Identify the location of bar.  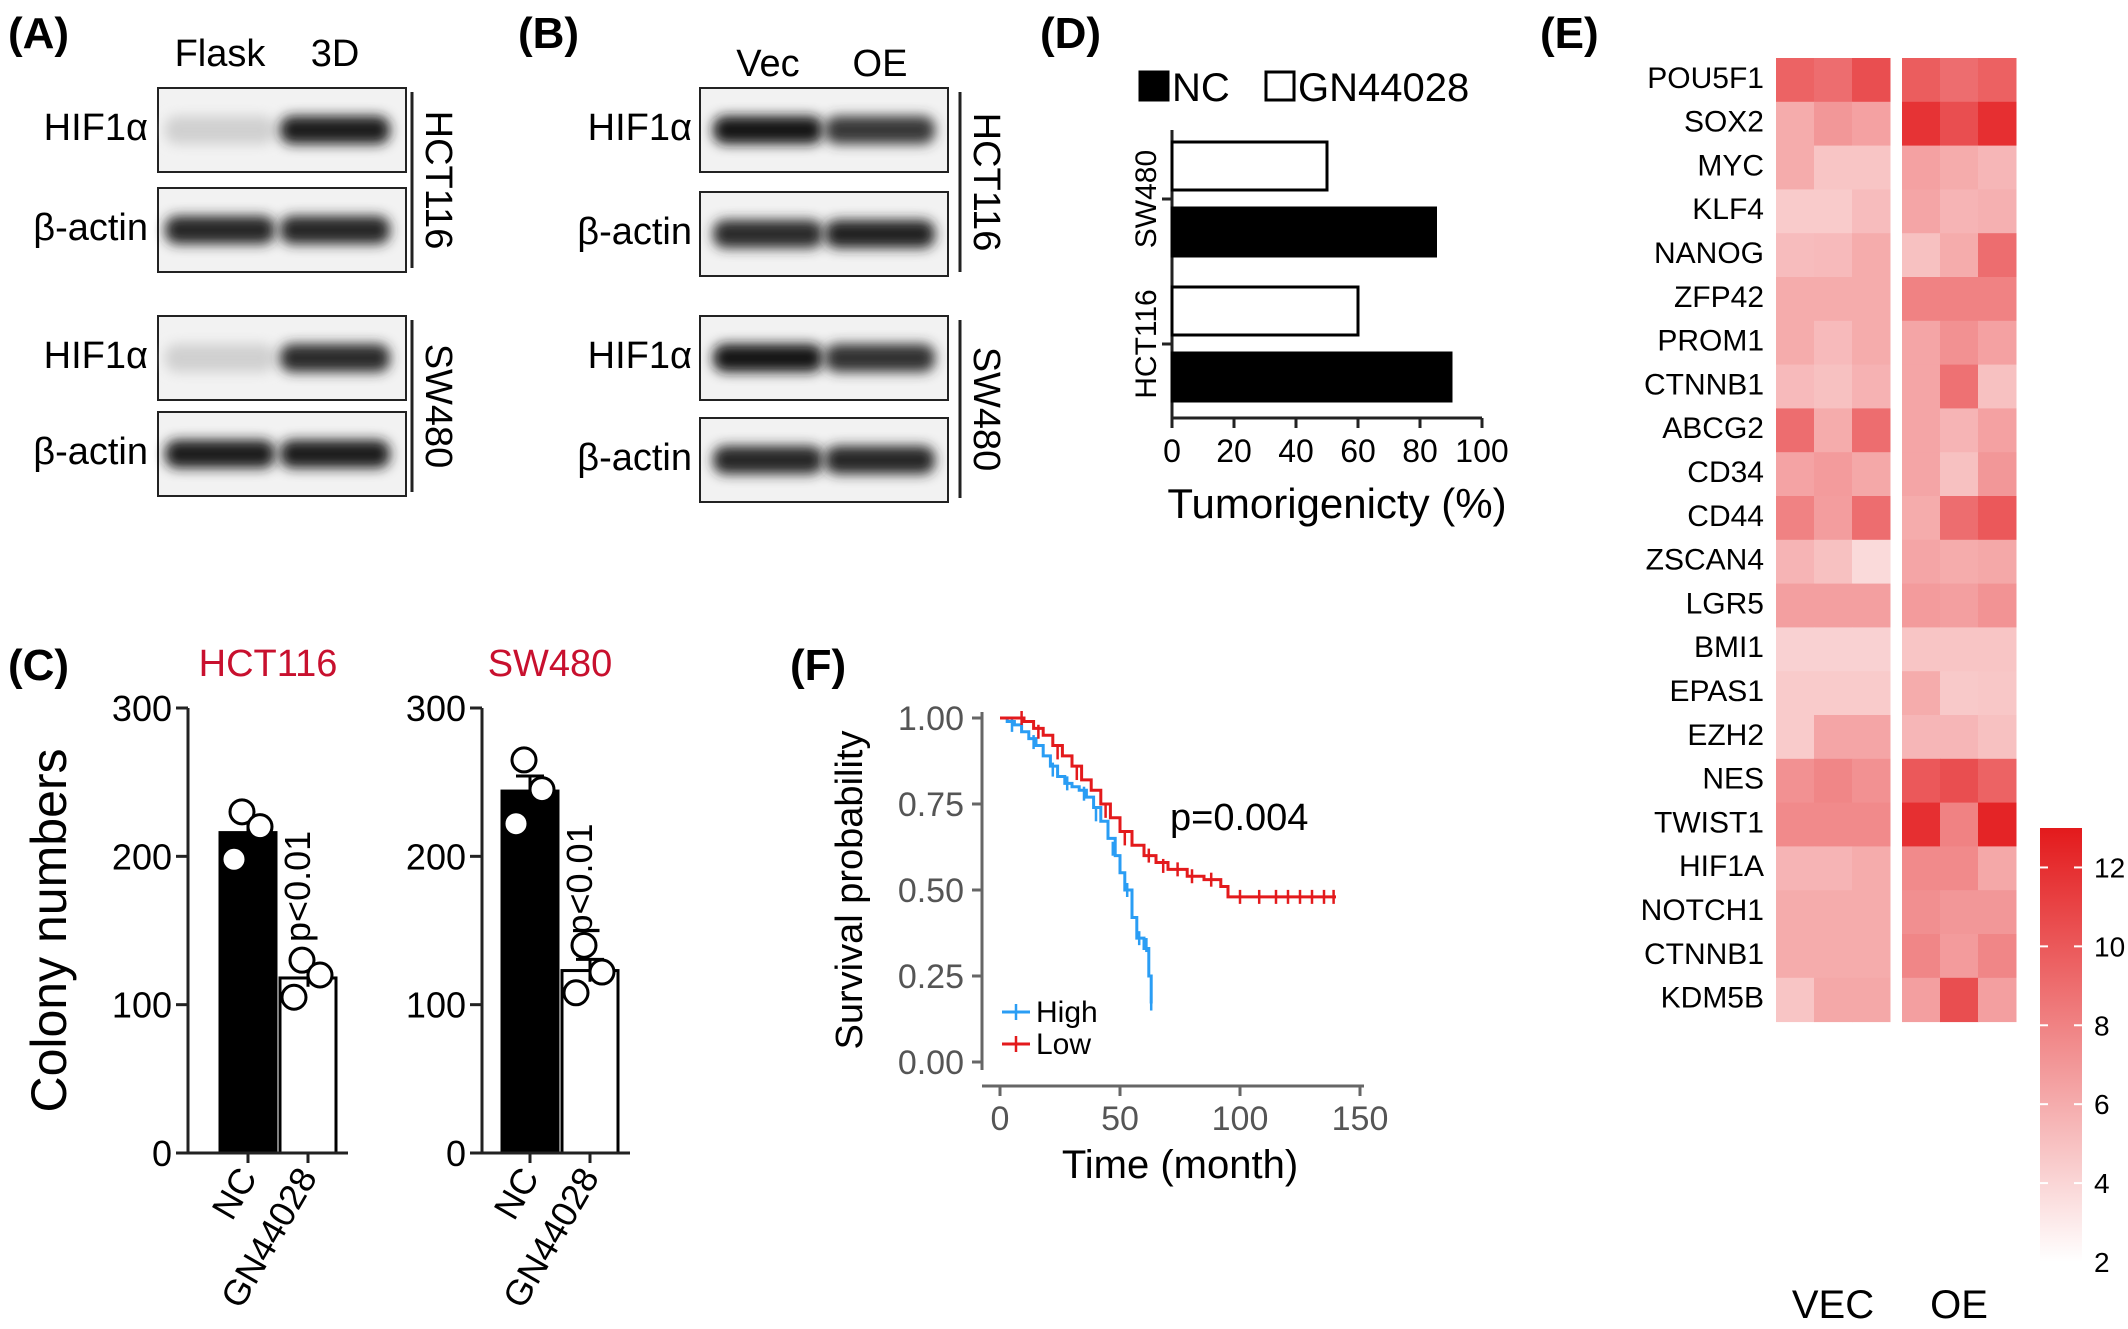
(1311, 377).